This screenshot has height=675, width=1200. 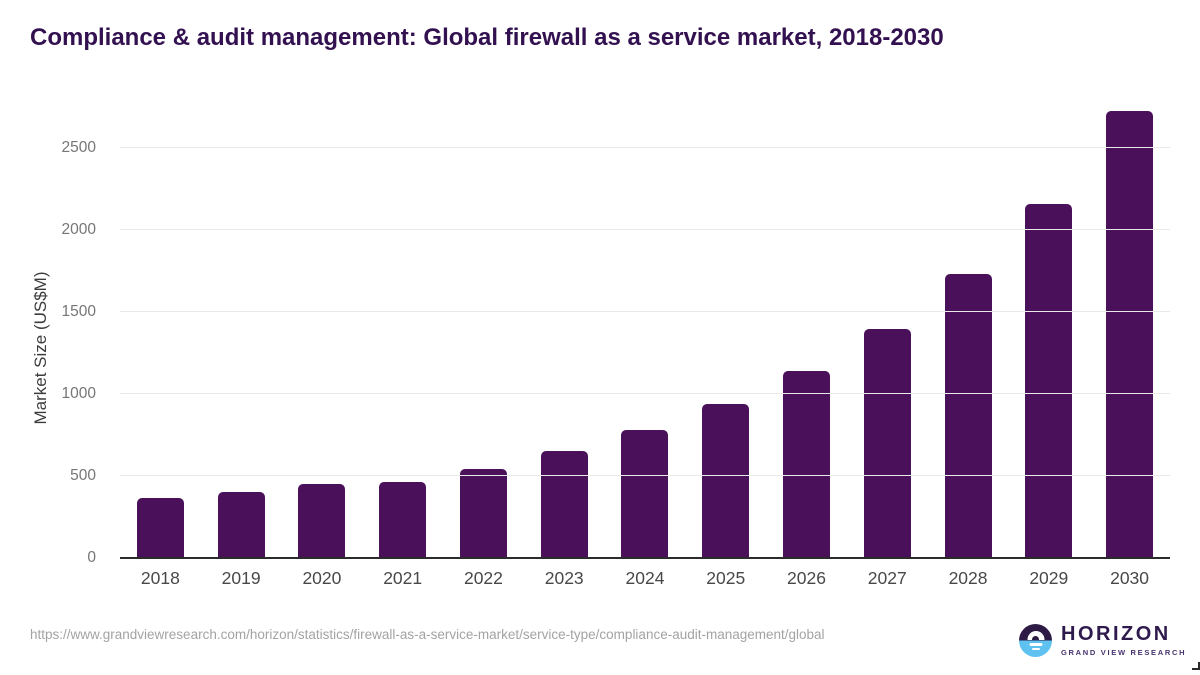 I want to click on corner-artifact, so click(x=1196, y=666).